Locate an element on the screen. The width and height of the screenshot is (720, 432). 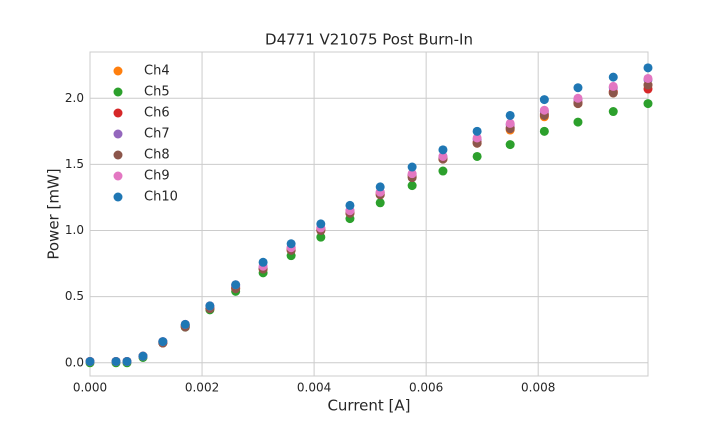
chart-title: D4771 V21075 Post Burn-In is located at coordinates (369, 40).